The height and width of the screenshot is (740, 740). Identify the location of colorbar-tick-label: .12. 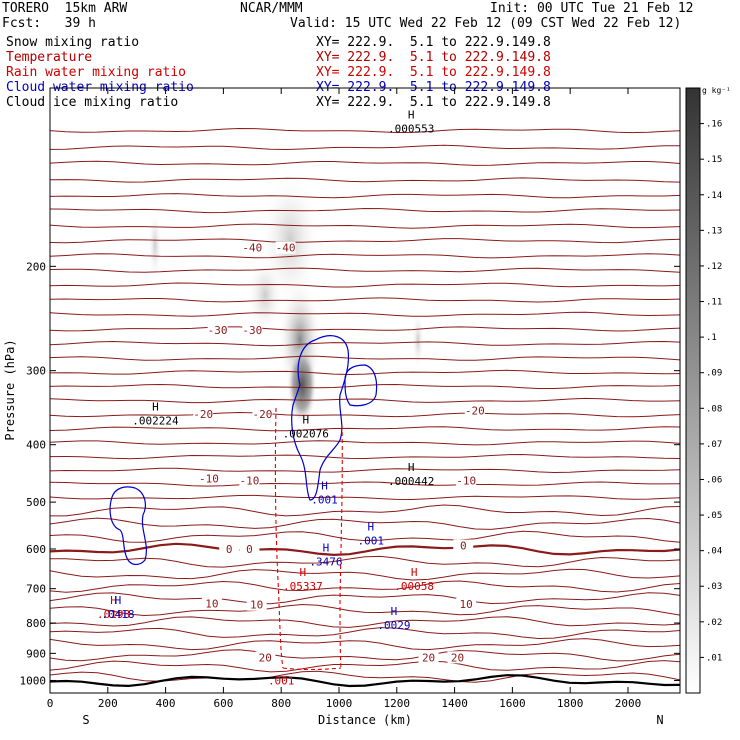
(714, 267).